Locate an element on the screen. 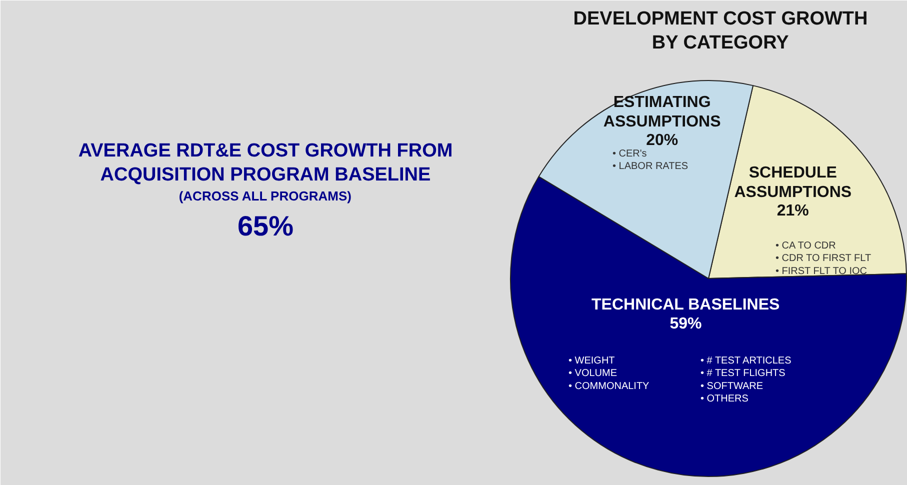  slice-label: TECHNICAL BASELINES is located at coordinates (686, 305).